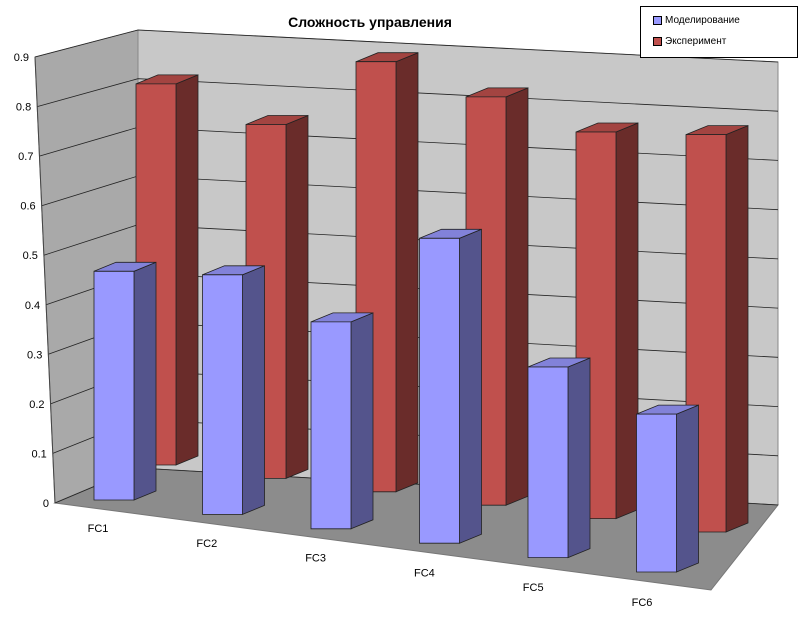 The image size is (808, 627). Describe the element at coordinates (642, 603) in the screenshot. I see `x-tick-label: FC6` at that location.